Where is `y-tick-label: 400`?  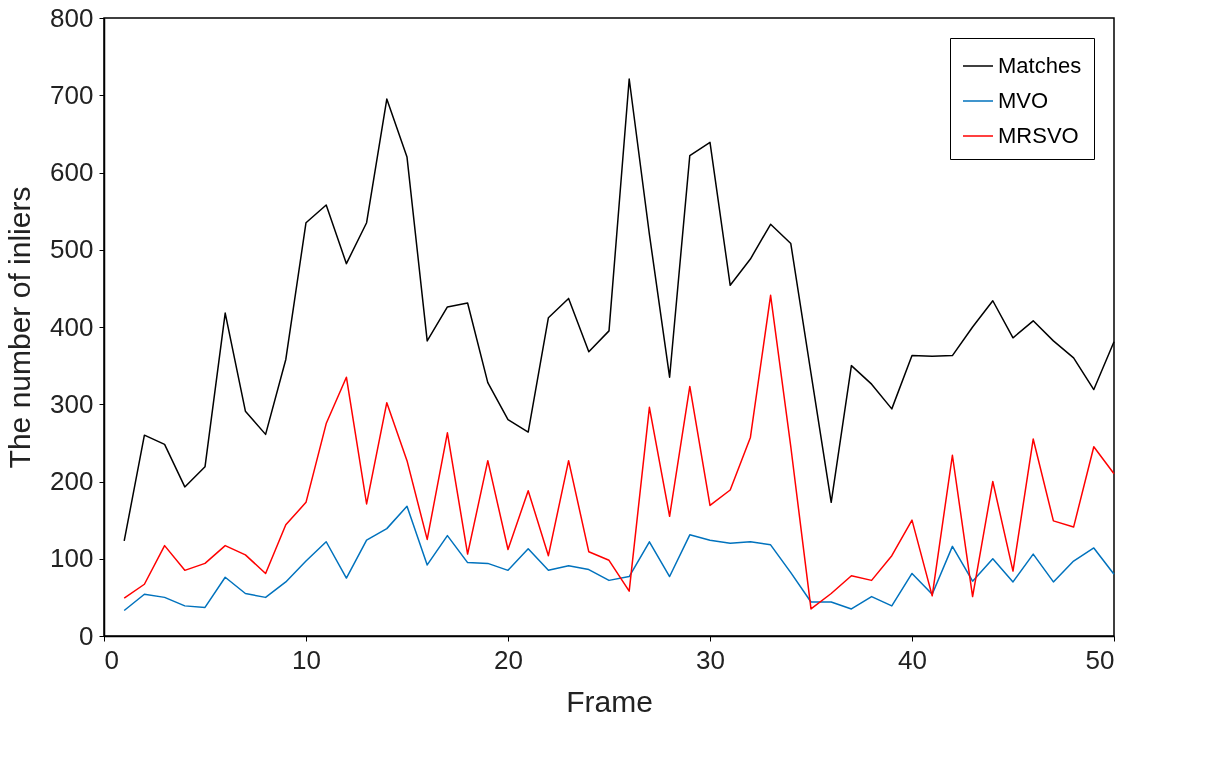
y-tick-label: 400 is located at coordinates (72, 326).